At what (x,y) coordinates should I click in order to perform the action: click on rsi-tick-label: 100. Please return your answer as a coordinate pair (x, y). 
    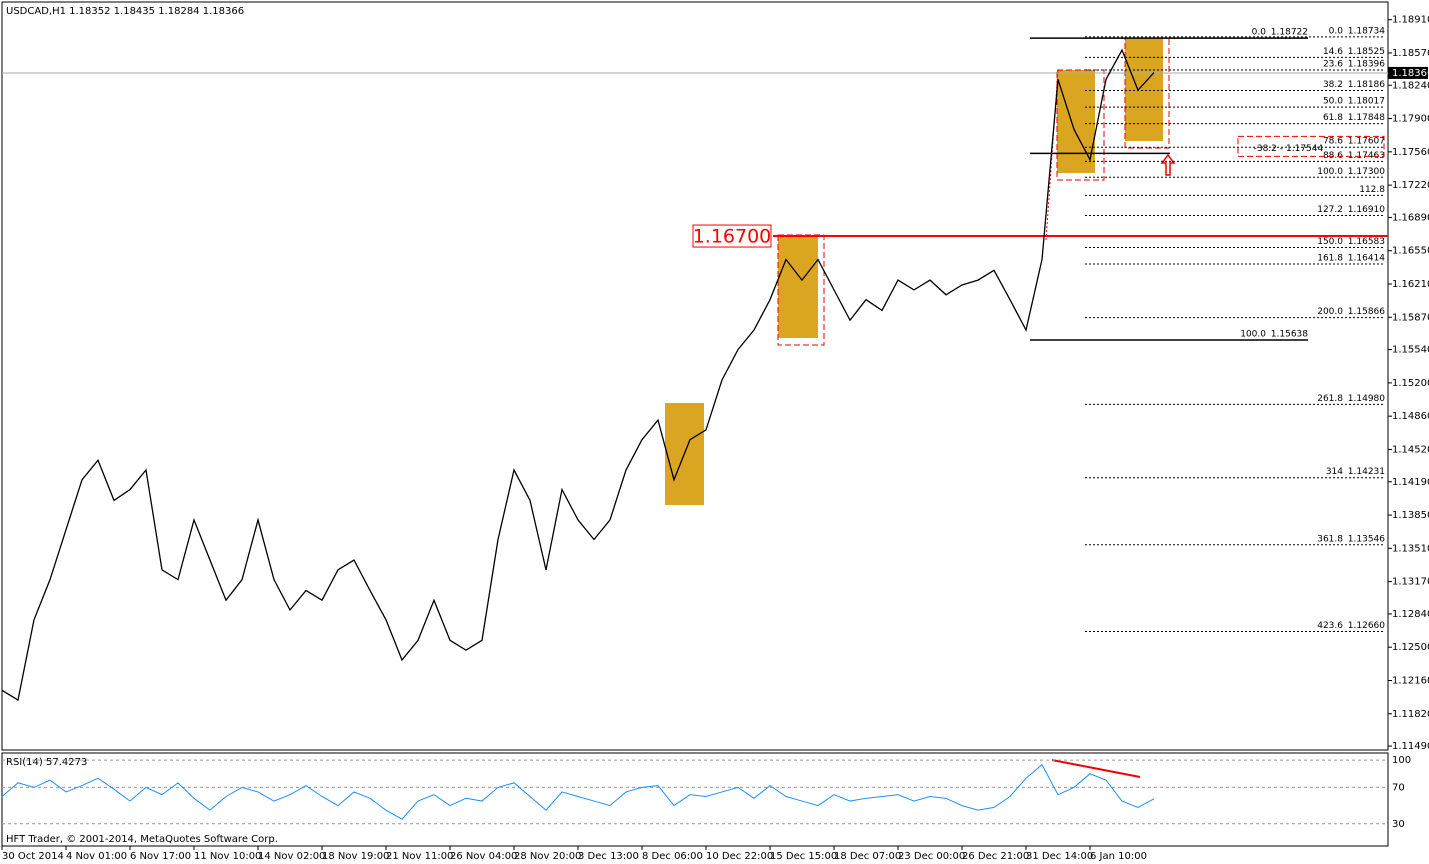
    Looking at the image, I should click on (1401, 760).